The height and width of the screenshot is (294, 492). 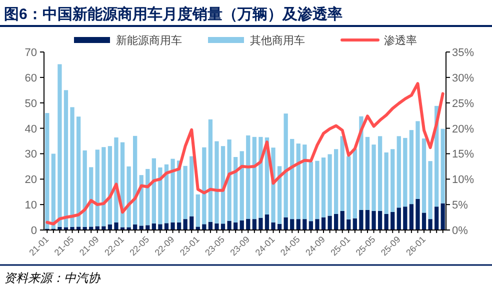 I want to click on y-tick-label: 50, so click(x=30, y=104).